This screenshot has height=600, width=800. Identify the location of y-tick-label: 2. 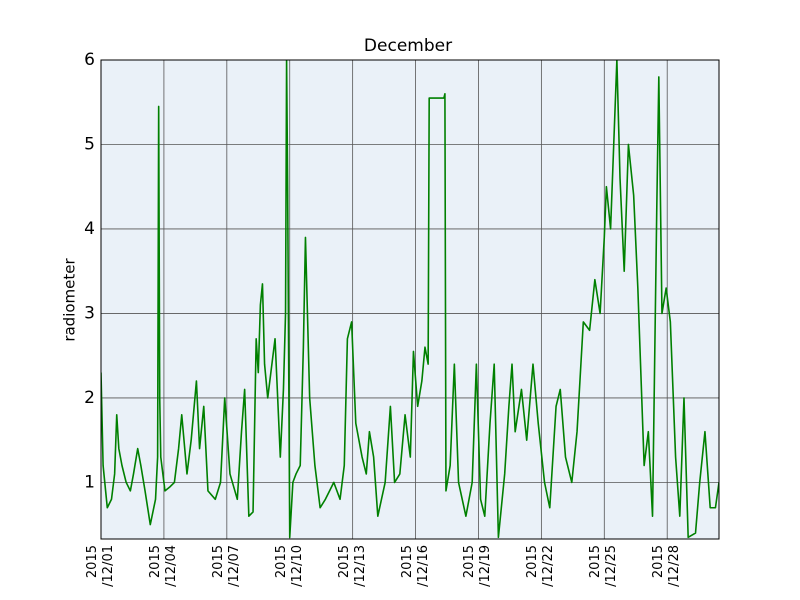
(89, 398).